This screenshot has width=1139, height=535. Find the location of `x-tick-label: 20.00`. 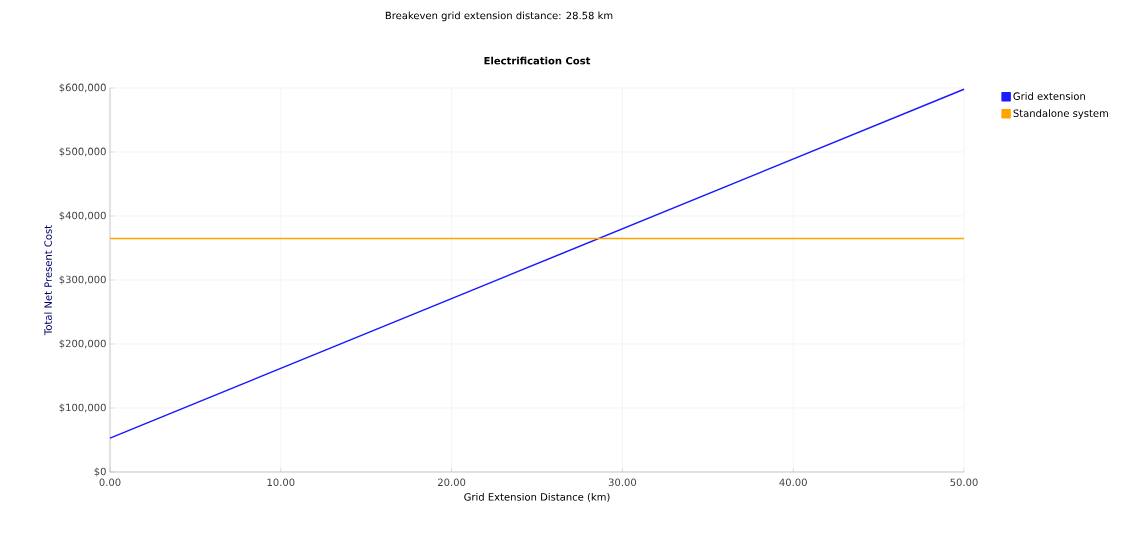

x-tick-label: 20.00 is located at coordinates (452, 482).